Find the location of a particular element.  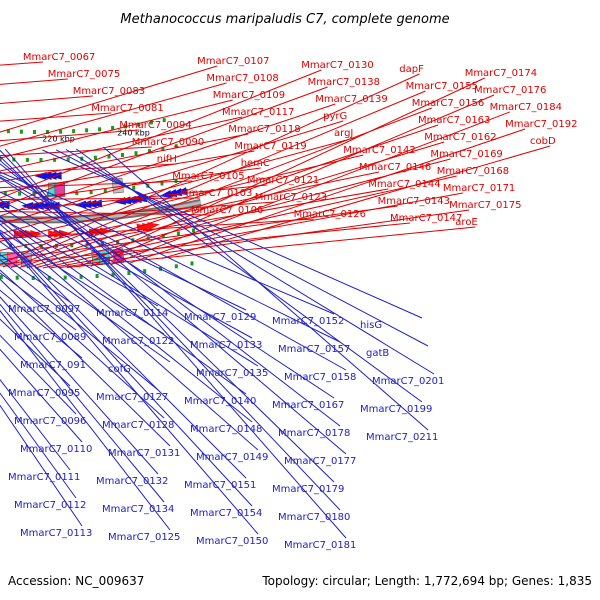

reverse-gene-label: MmarC7_0131 is located at coordinates (144, 453).